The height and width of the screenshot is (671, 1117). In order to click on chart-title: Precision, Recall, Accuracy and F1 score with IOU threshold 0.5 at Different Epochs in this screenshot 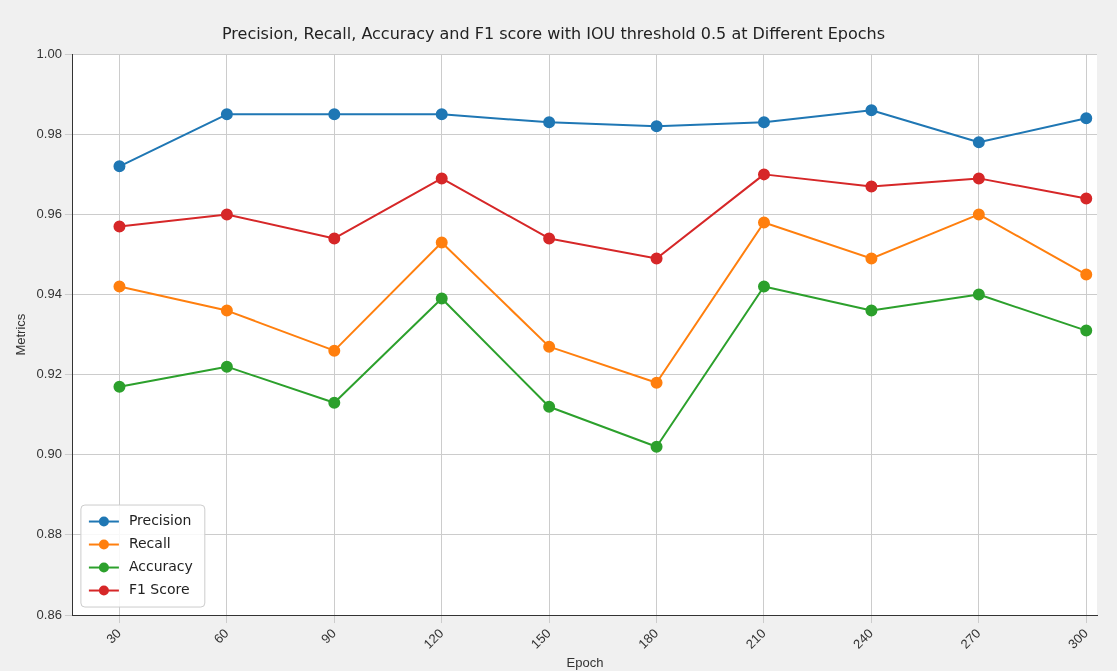, I will do `click(553, 33)`.